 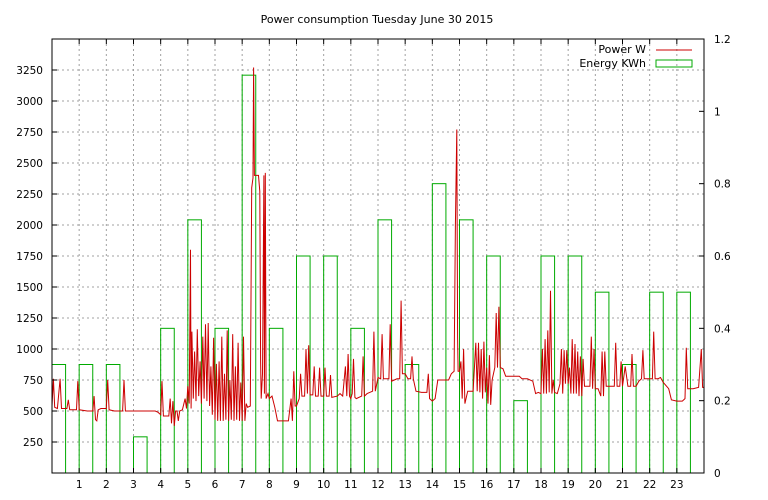 I want to click on y-tick-label-3250: 3250, so click(x=29, y=71).